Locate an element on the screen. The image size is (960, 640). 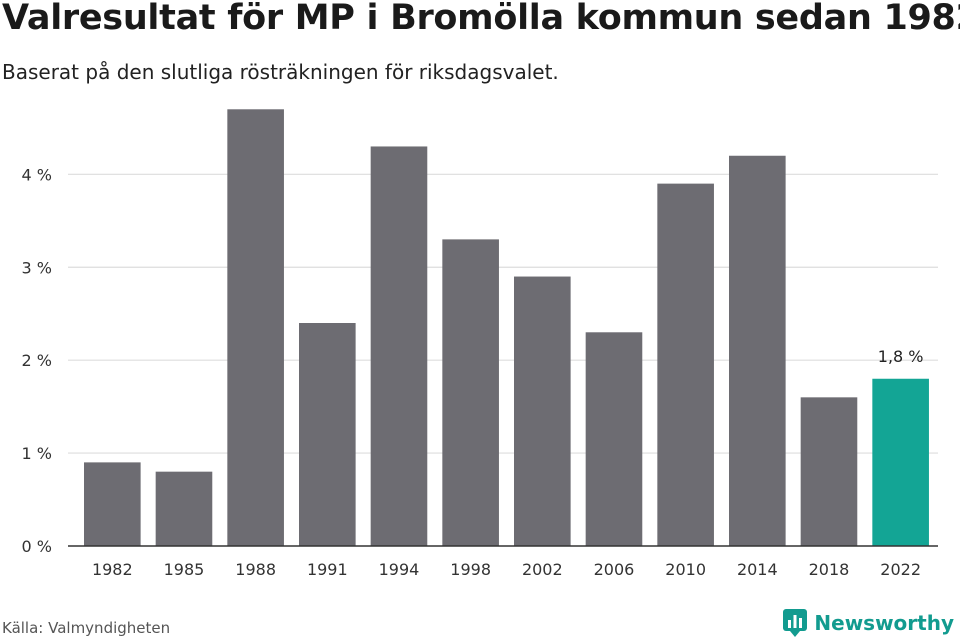
brand-name: Newsworthy is located at coordinates (884, 623).